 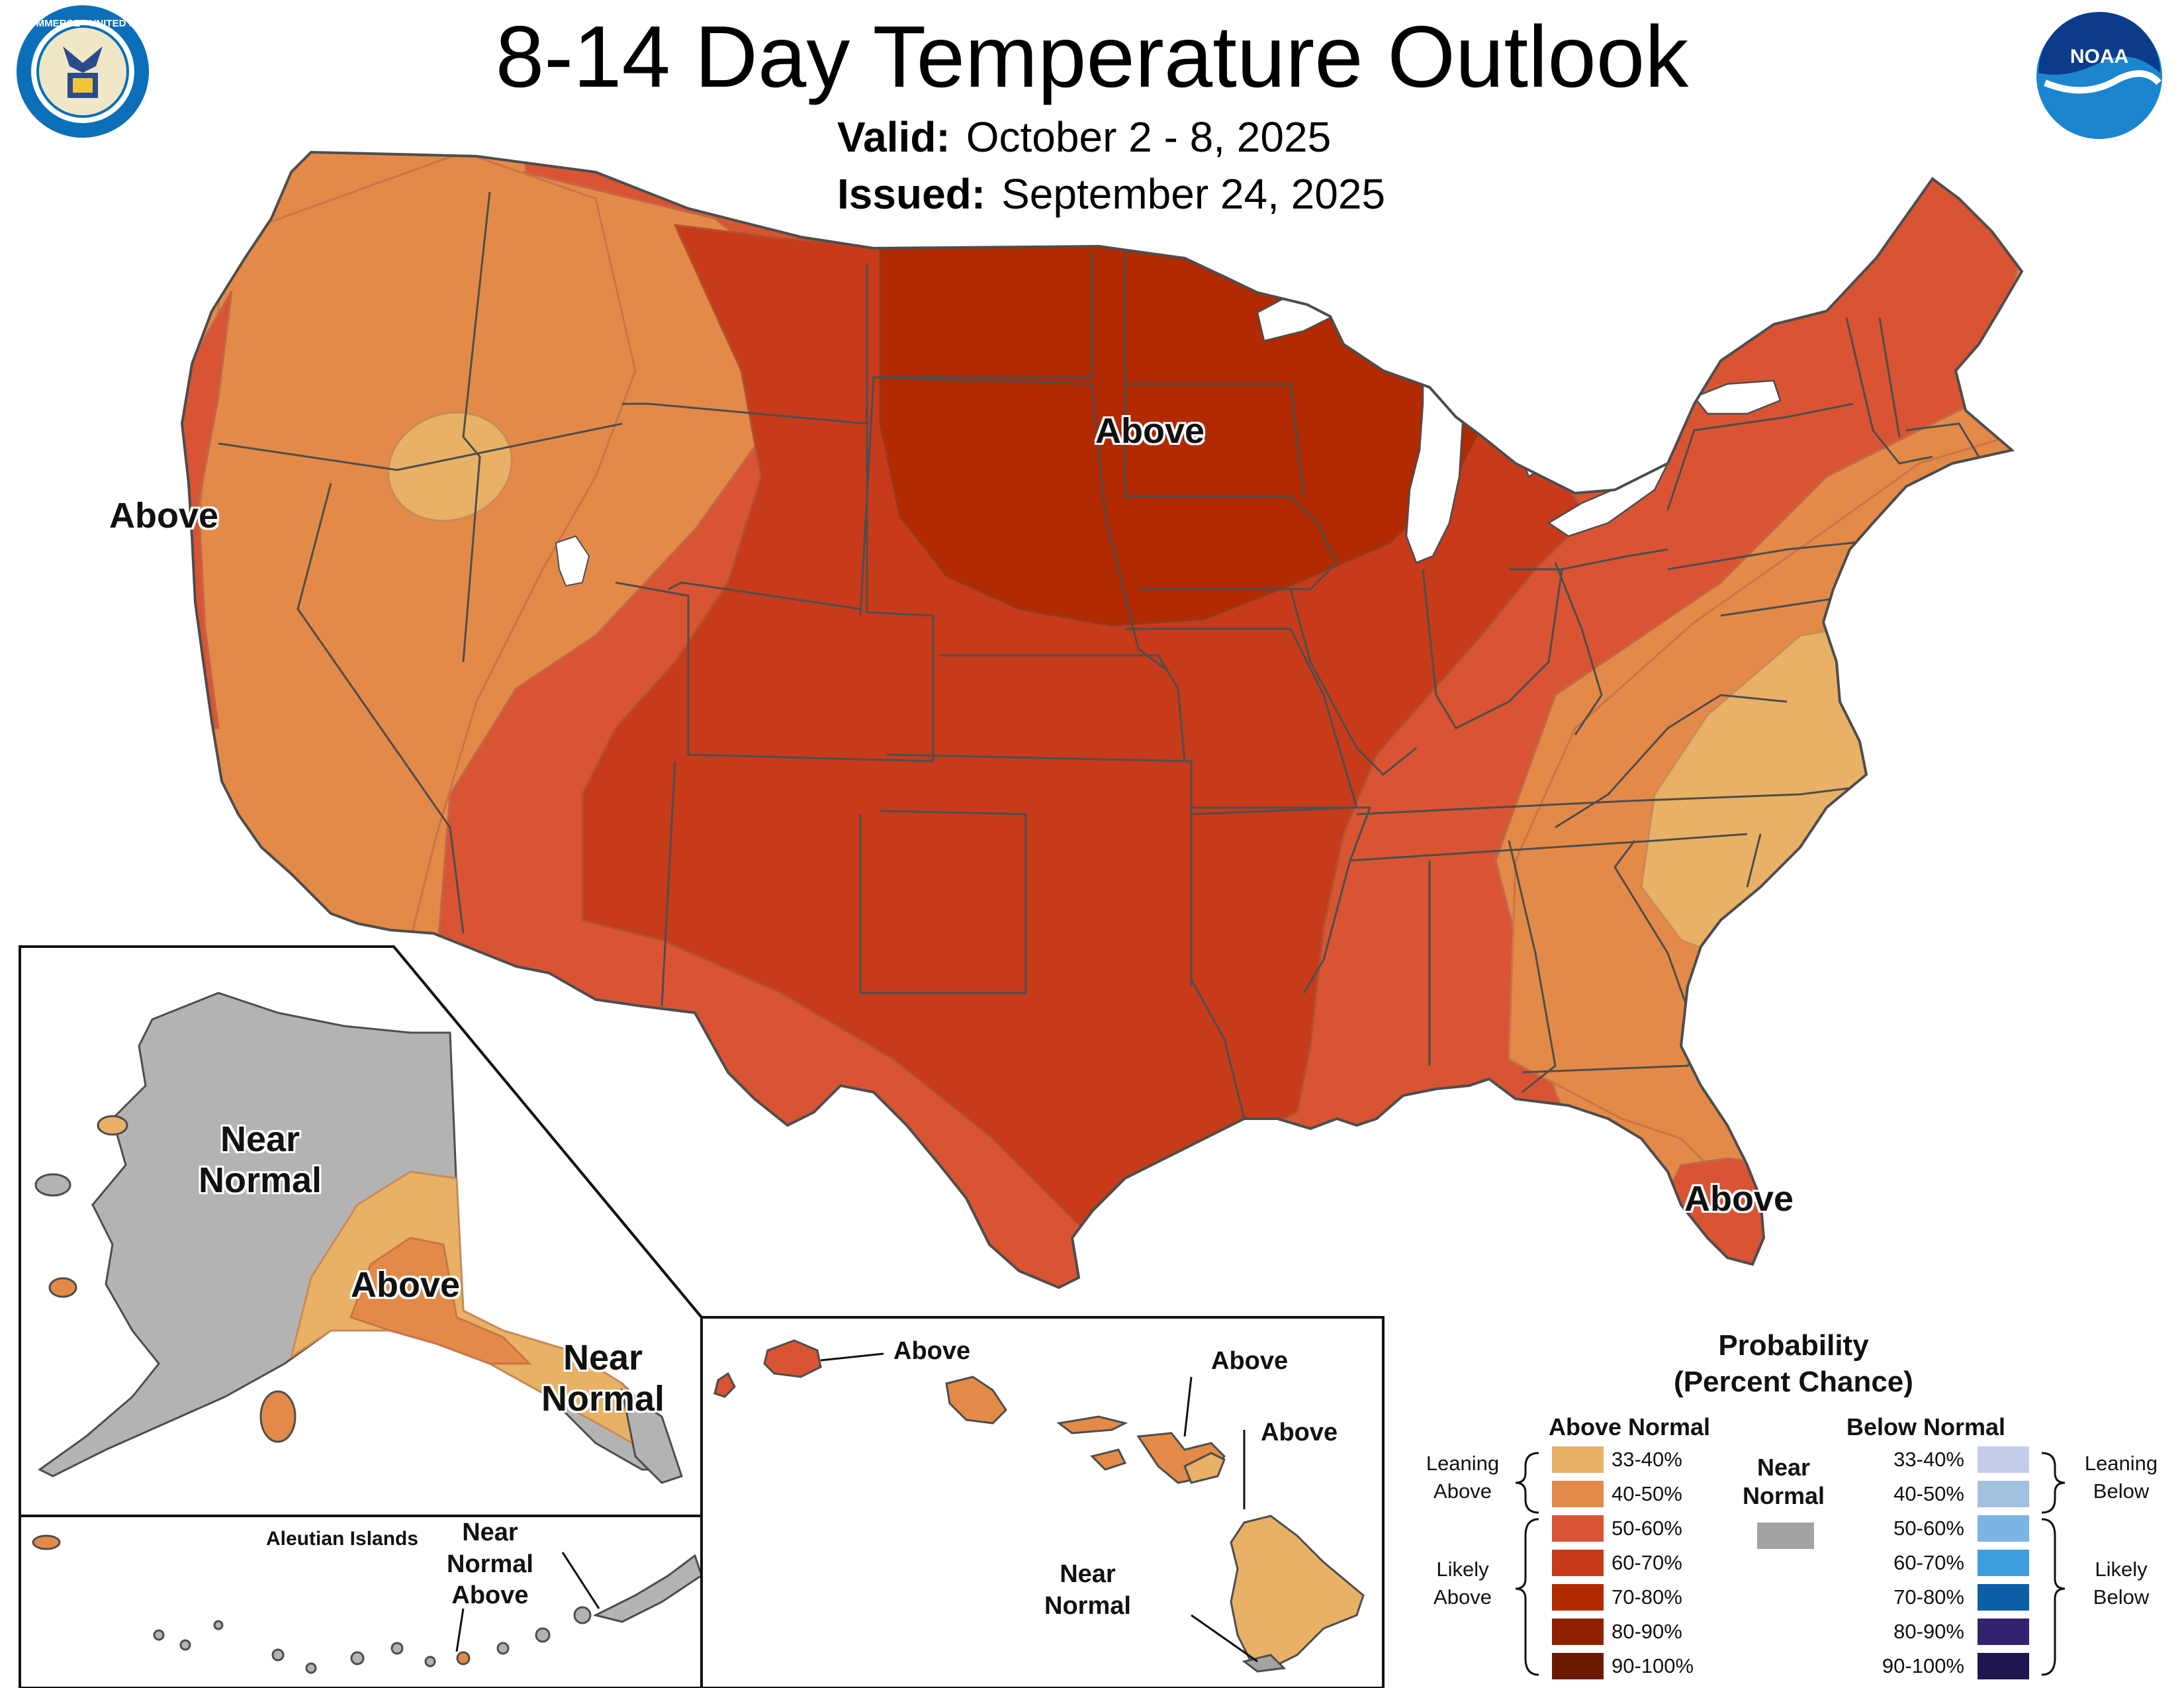 What do you see at coordinates (1630, 1426) in the screenshot?
I see `legend-above-header: Above Normal` at bounding box center [1630, 1426].